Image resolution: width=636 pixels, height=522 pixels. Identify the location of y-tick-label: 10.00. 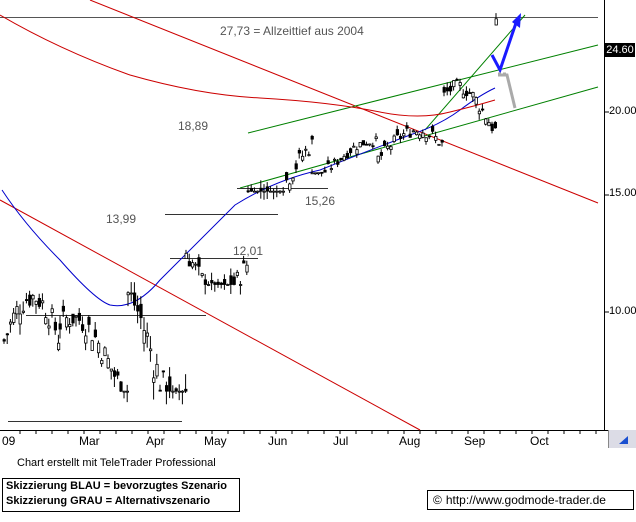
(622, 311).